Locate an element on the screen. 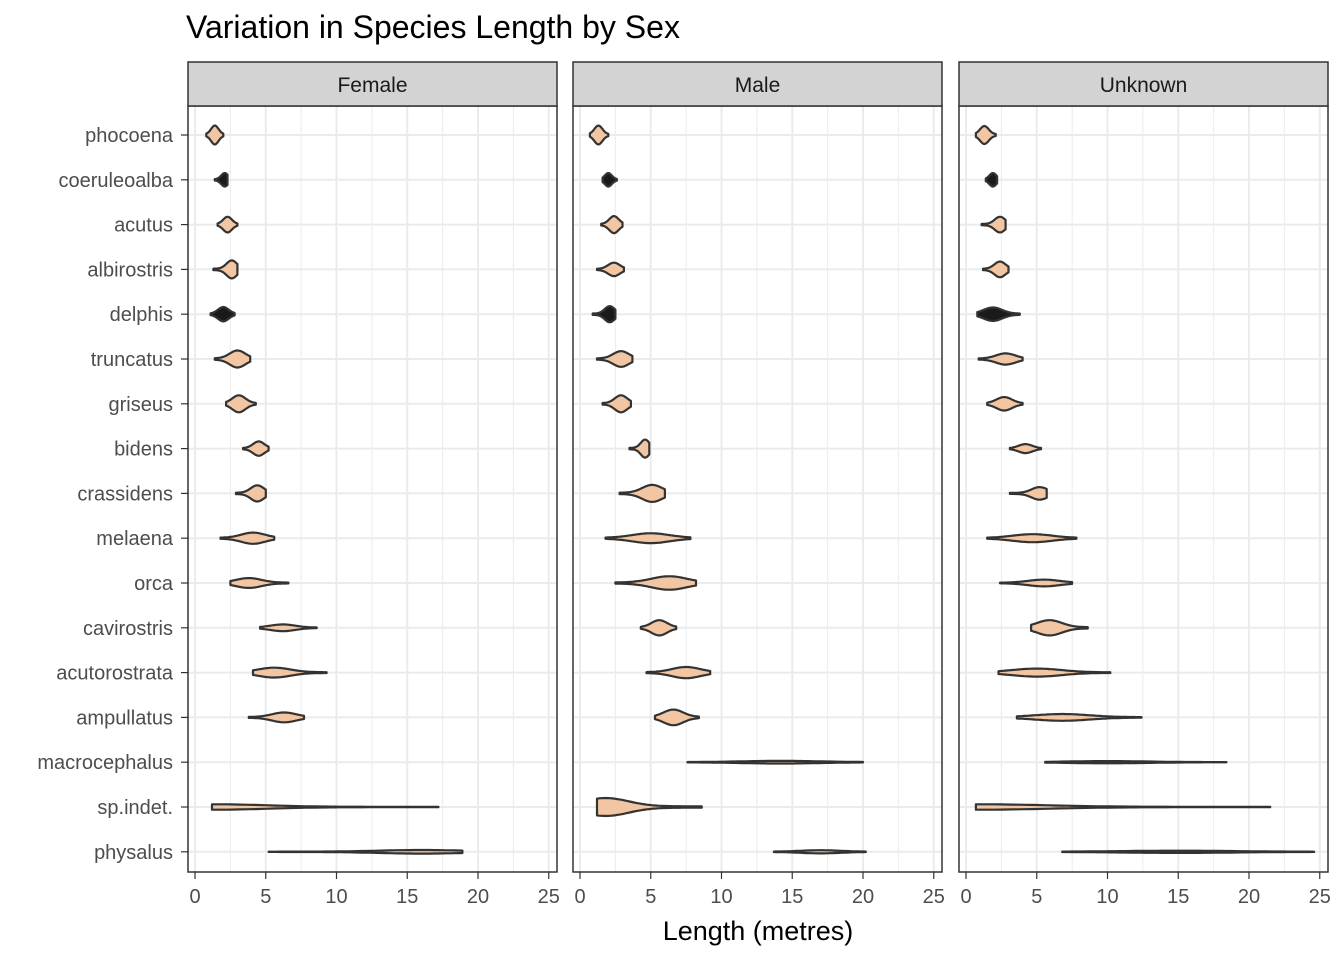  y-tick-label: sp.indet. is located at coordinates (135, 808).